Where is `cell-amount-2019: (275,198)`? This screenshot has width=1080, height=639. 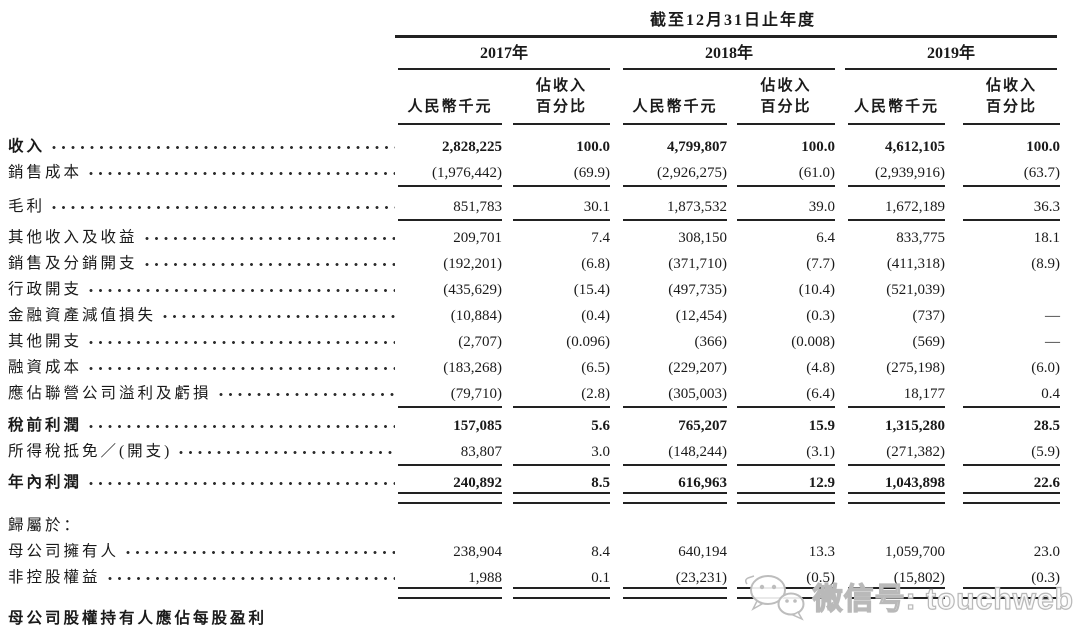 cell-amount-2019: (275,198) is located at coordinates (915, 368).